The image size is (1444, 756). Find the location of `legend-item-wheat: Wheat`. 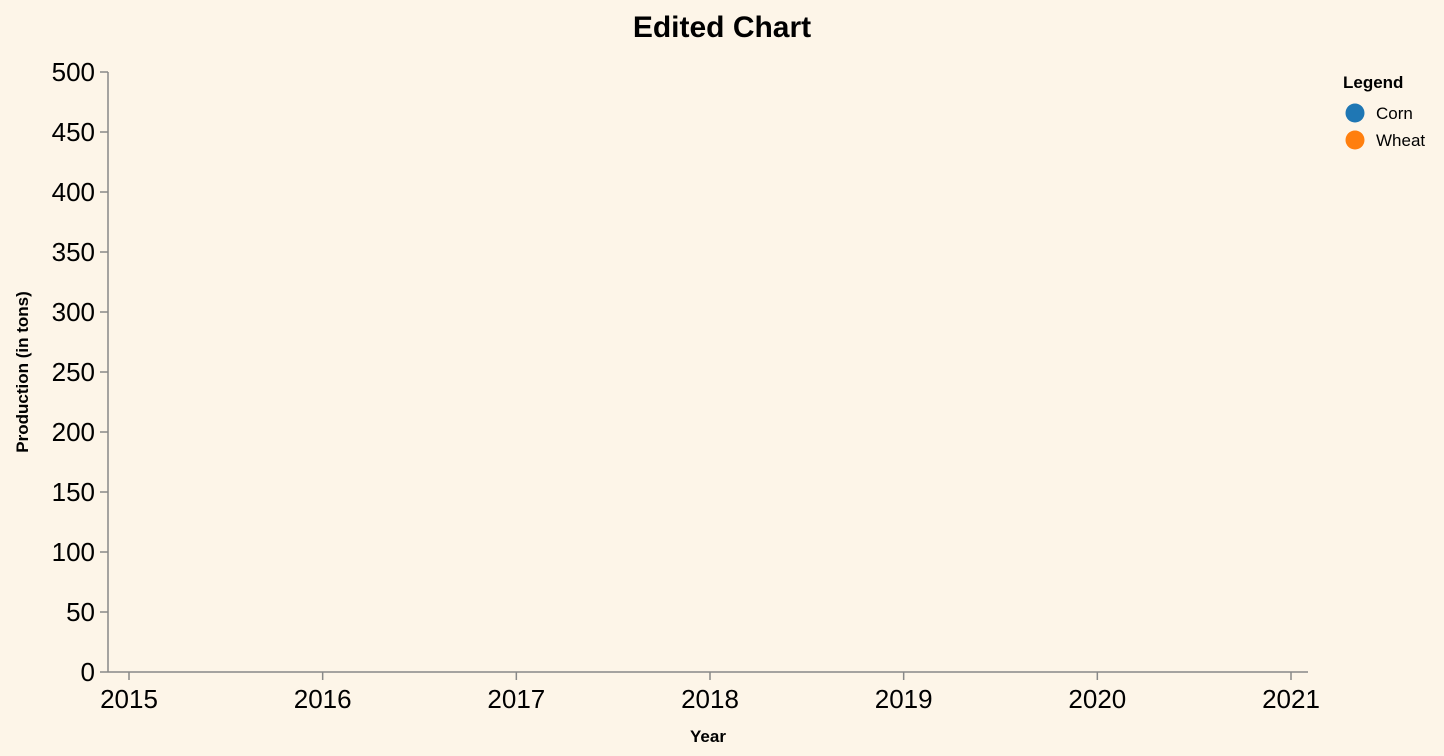

legend-item-wheat: Wheat is located at coordinates (1385, 140).